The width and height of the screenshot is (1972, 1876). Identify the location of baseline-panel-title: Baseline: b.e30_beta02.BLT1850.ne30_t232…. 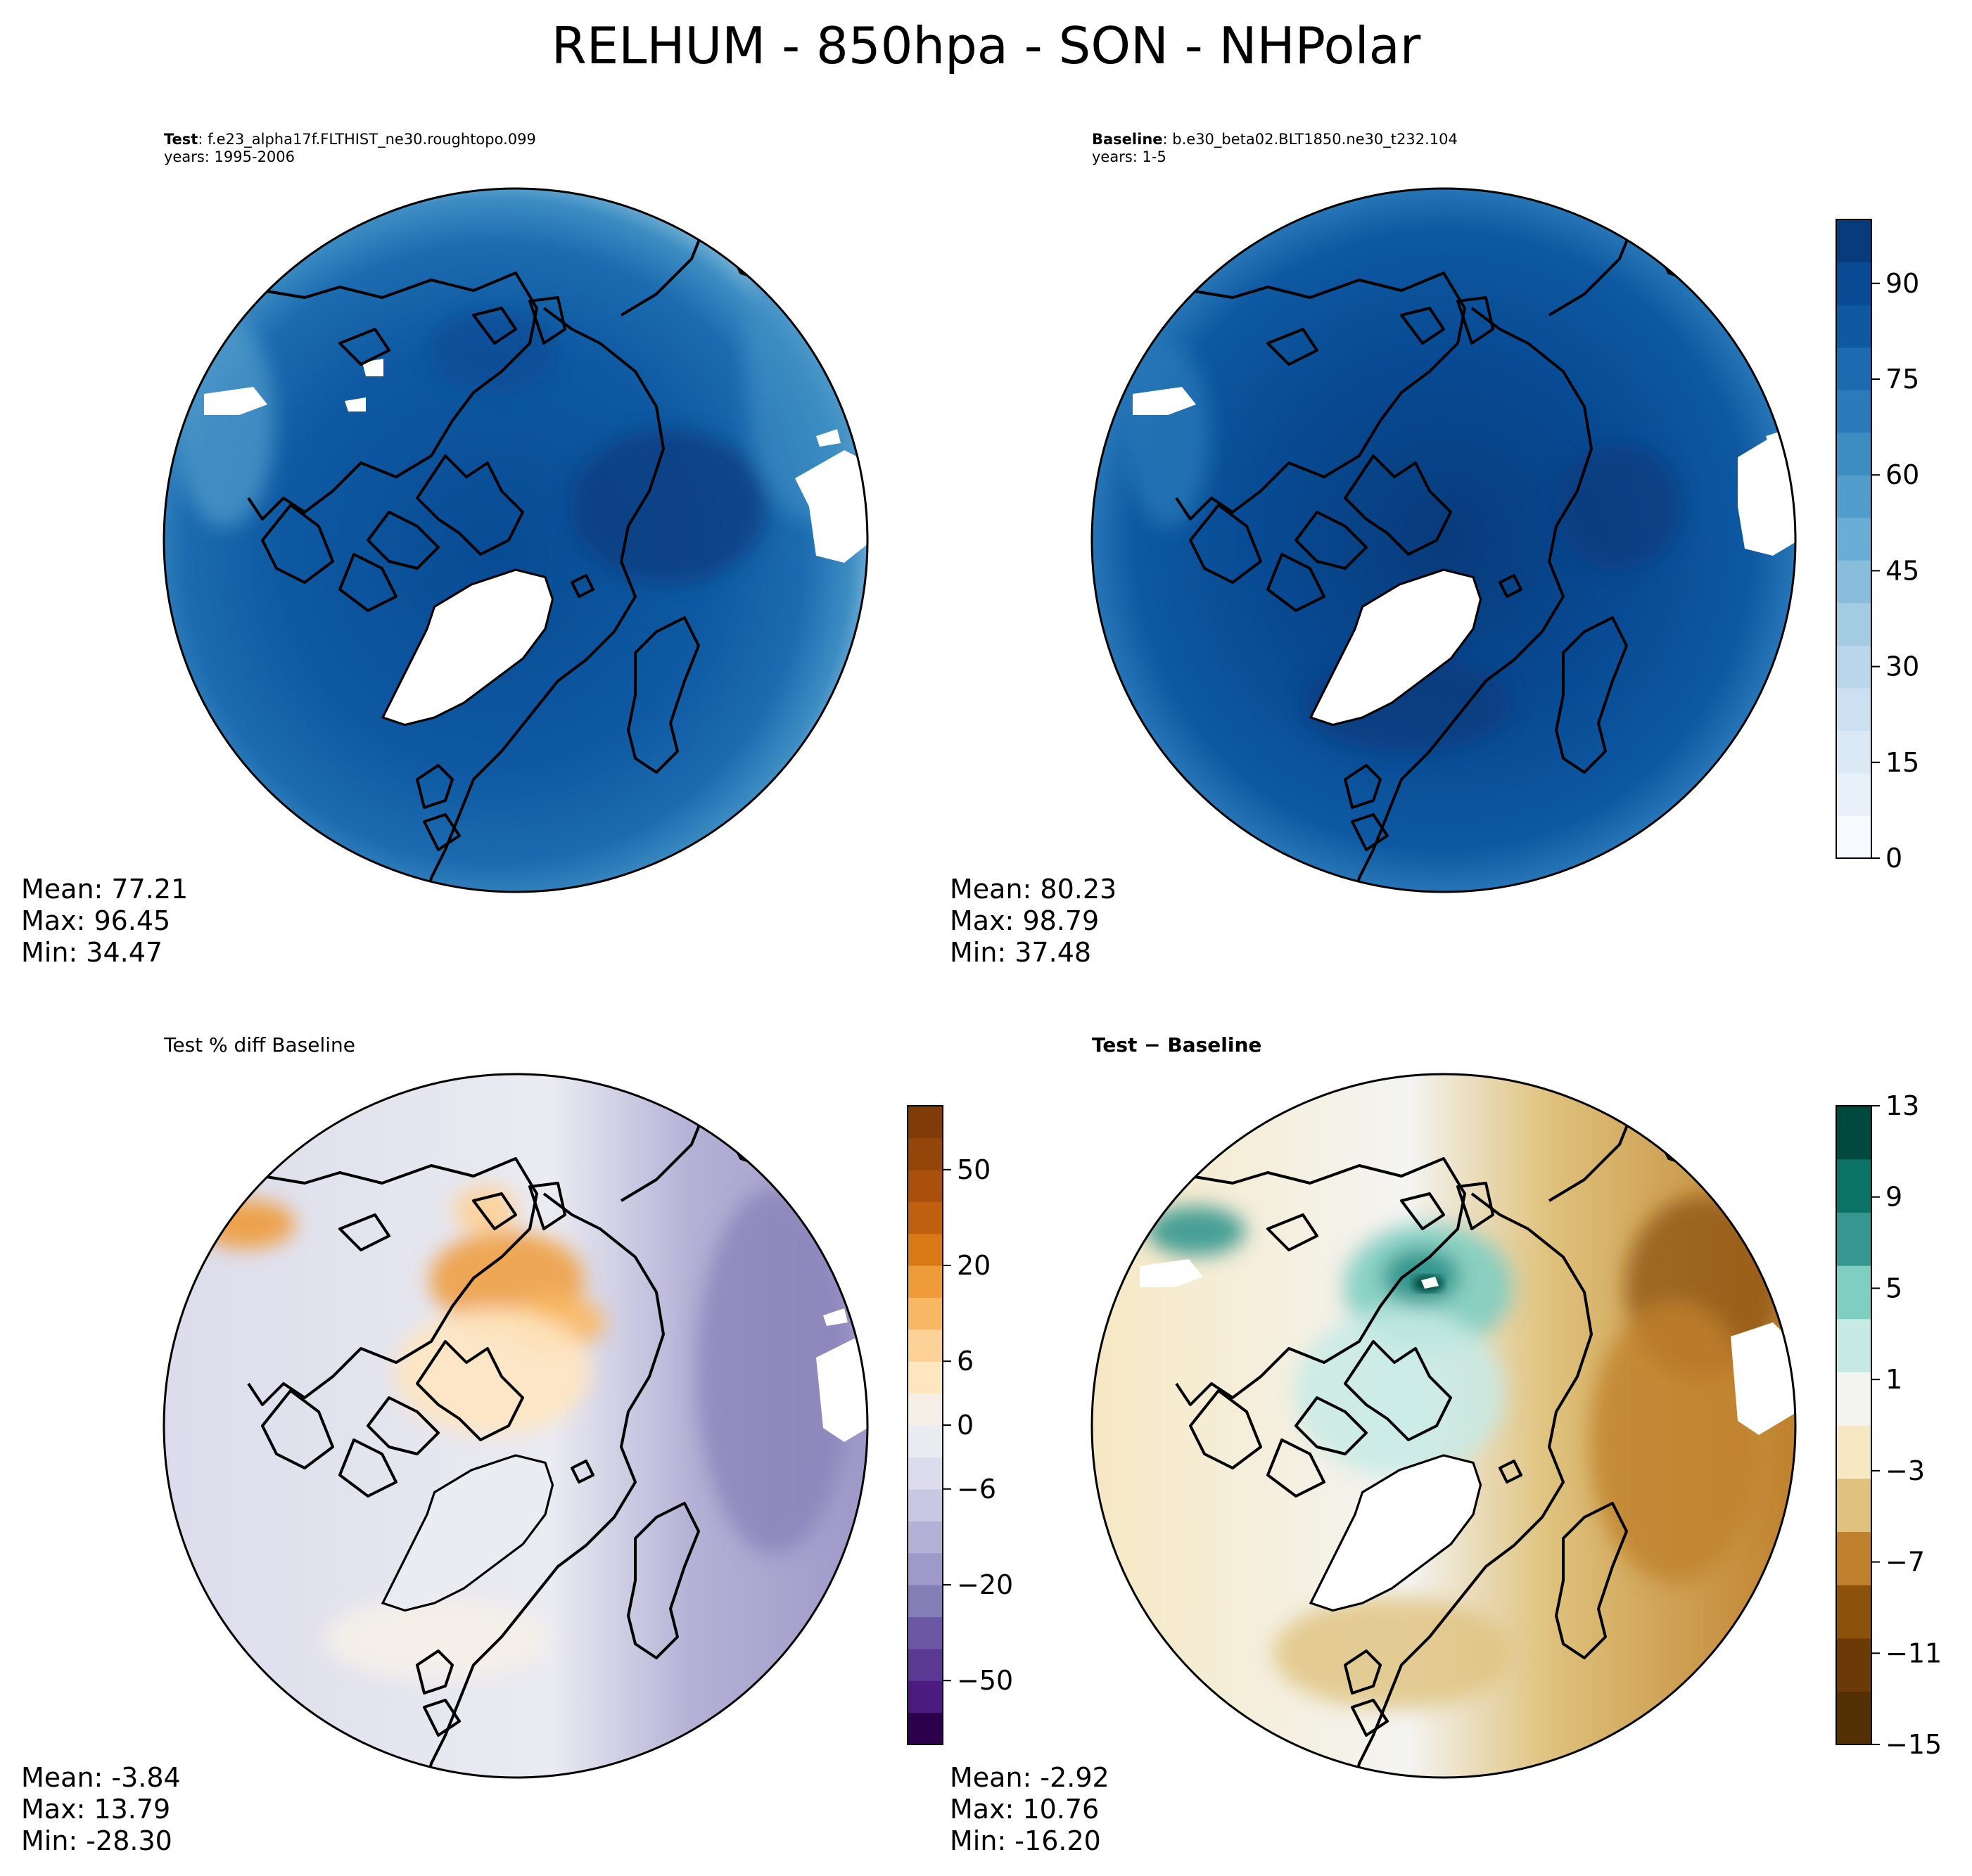
(1275, 148).